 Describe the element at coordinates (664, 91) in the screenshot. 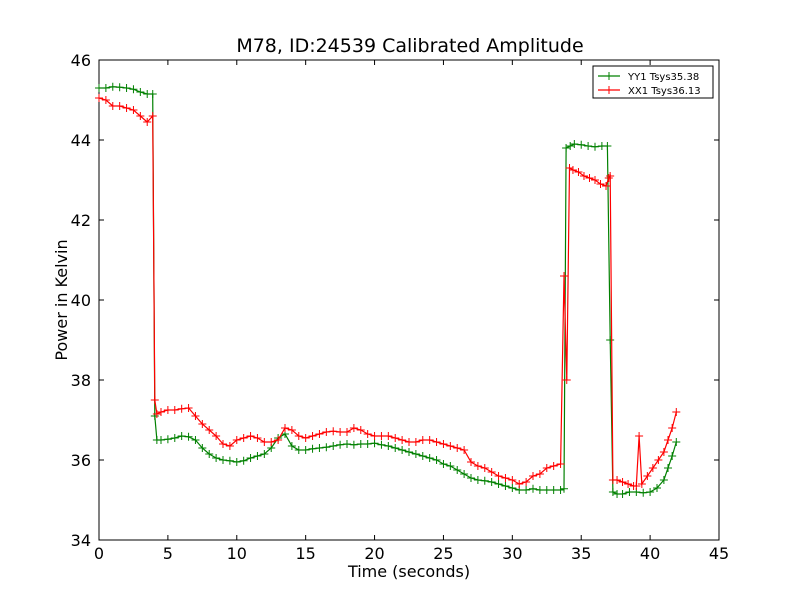

I see `legend-label: XX1 Tsys36.13` at that location.